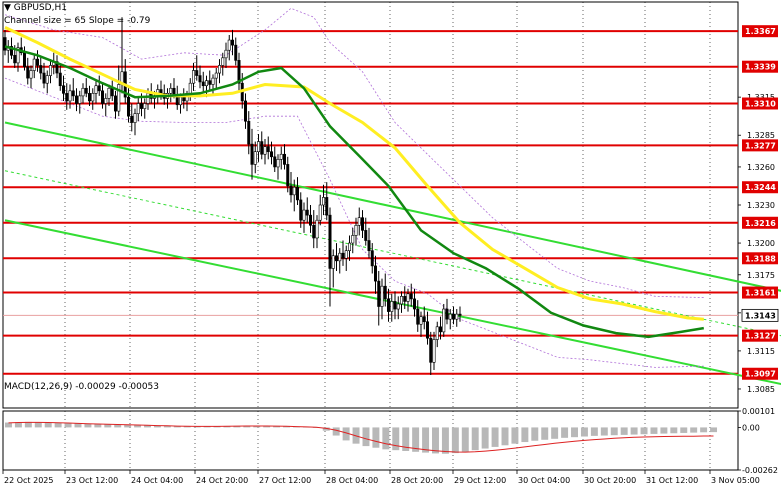 Image resolution: width=781 pixels, height=492 pixels. What do you see at coordinates (7, 8) in the screenshot?
I see `collapse-triangle-icon: ▼` at bounding box center [7, 8].